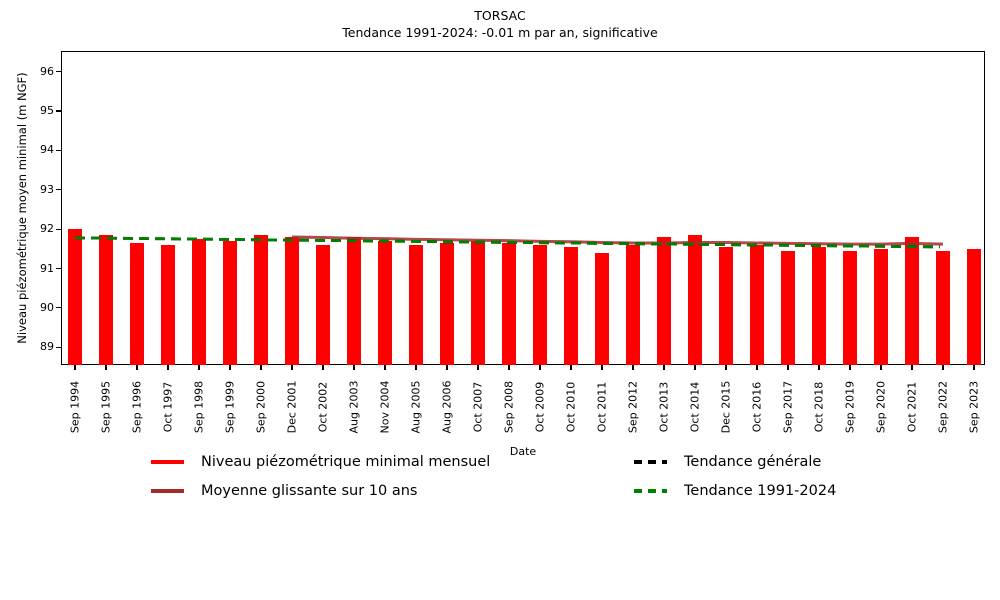 This screenshot has height=600, width=1000. What do you see at coordinates (540, 407) in the screenshot?
I see `x-tick-label: Oct 2009` at bounding box center [540, 407].